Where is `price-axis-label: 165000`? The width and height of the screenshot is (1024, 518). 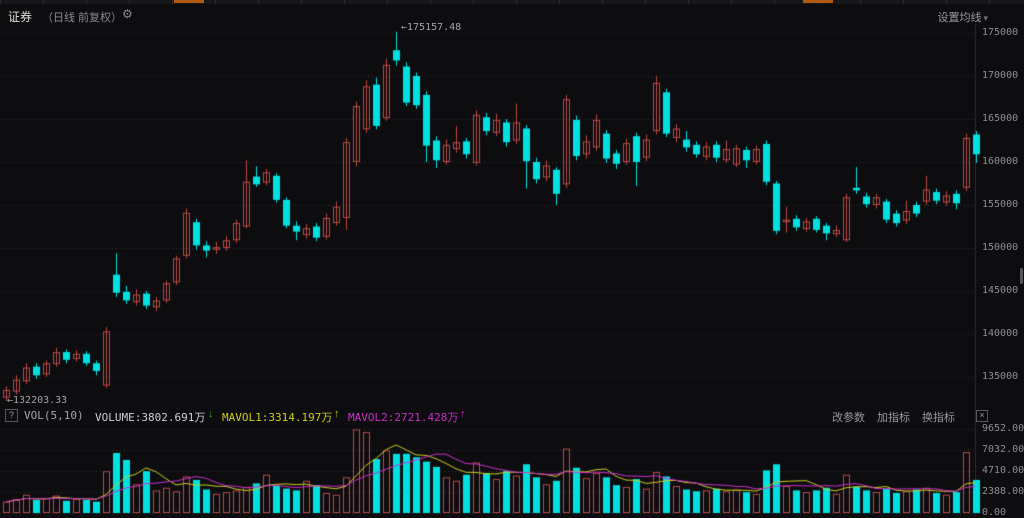
price-axis-label: 165000 is located at coordinates (1000, 118).